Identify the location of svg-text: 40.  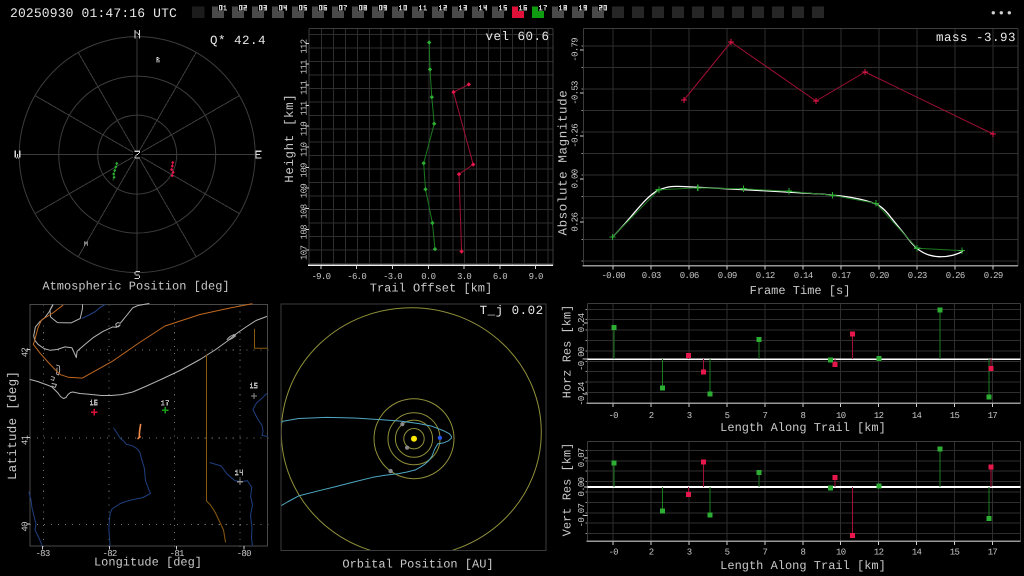
(25, 527).